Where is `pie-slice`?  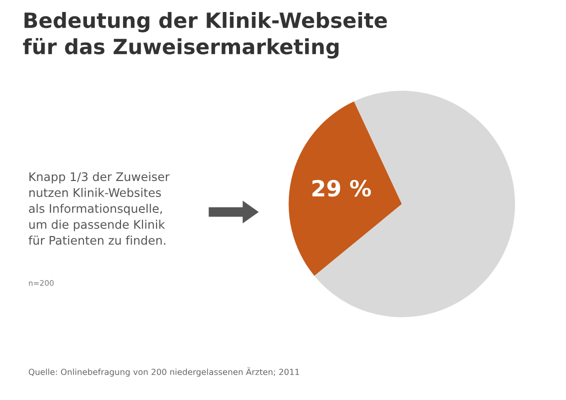
pie-slice is located at coordinates (345, 188).